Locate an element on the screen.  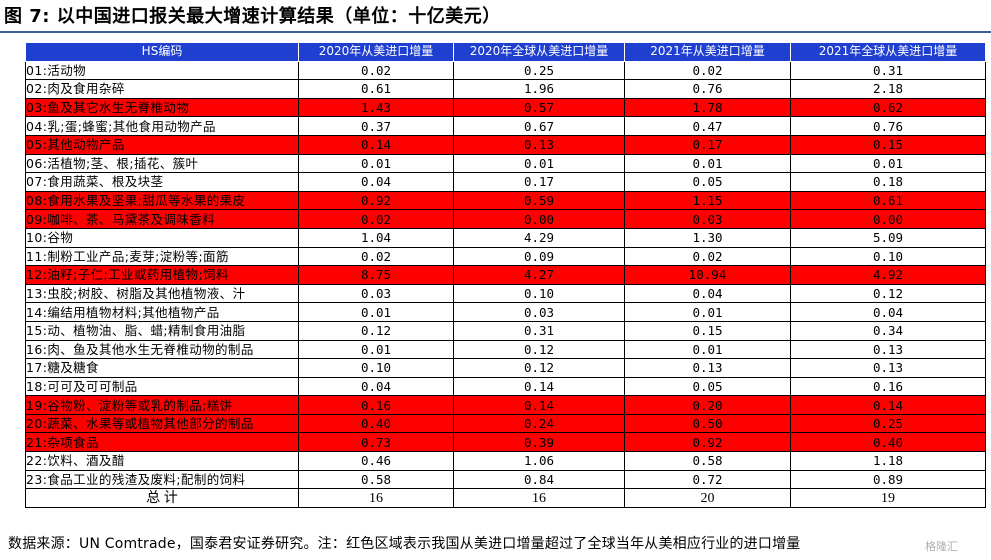
value-cell: 0.24 is located at coordinates (539, 423).